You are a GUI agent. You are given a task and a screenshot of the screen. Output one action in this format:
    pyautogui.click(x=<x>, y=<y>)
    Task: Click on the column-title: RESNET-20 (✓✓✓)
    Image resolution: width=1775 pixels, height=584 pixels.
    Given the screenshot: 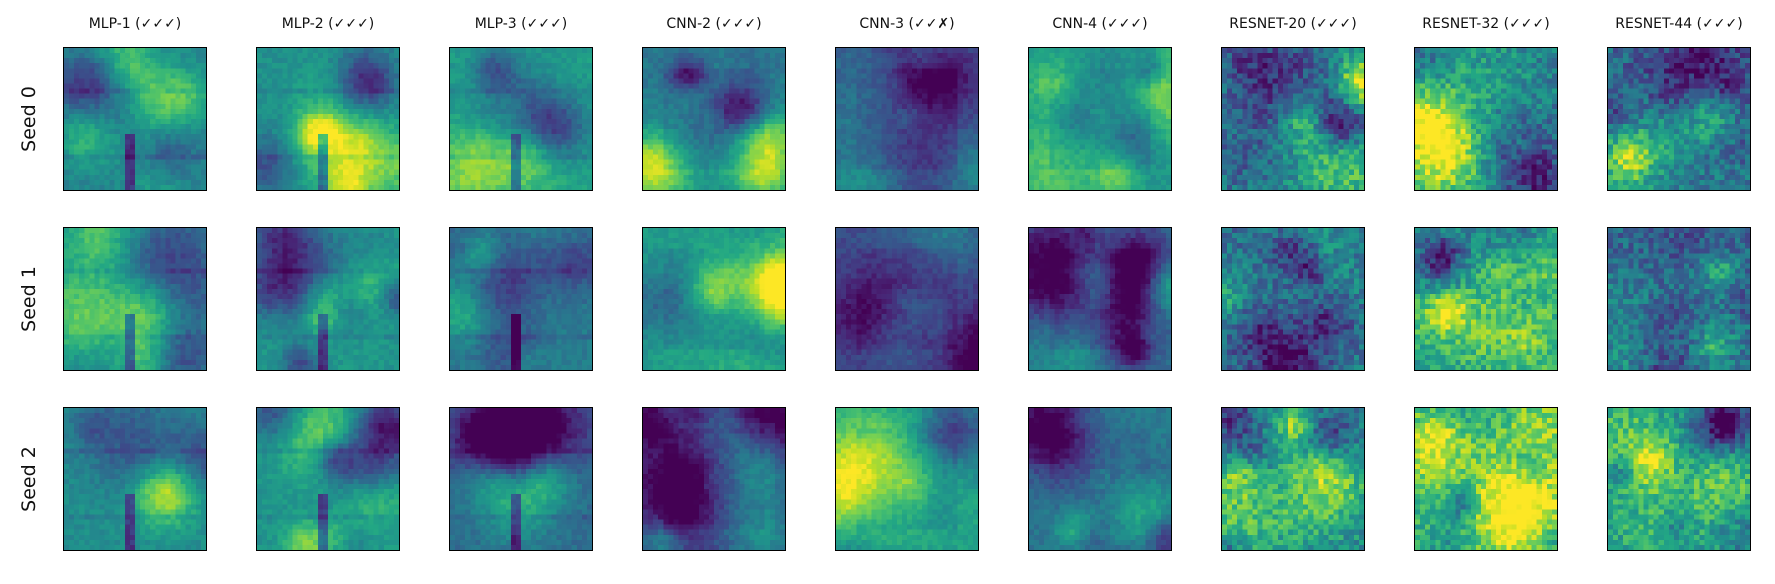 What is the action you would take?
    pyautogui.click(x=1293, y=24)
    